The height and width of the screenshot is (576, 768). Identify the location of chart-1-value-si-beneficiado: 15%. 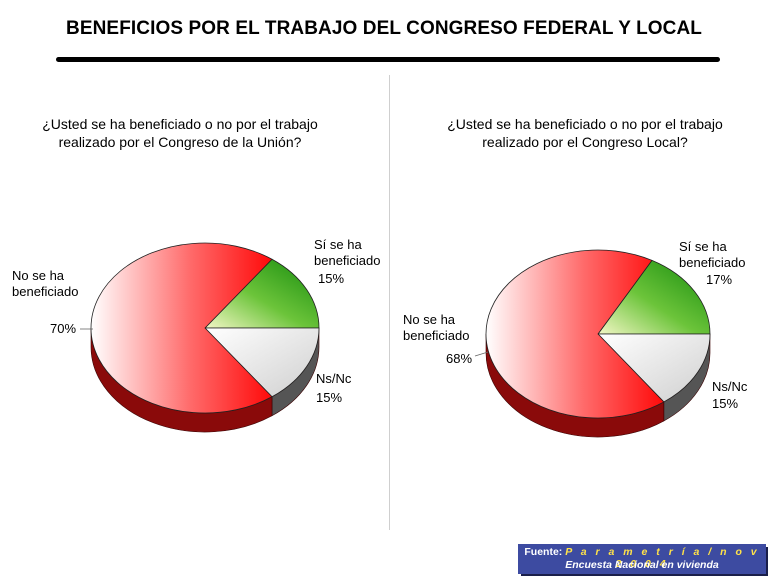
(331, 278).